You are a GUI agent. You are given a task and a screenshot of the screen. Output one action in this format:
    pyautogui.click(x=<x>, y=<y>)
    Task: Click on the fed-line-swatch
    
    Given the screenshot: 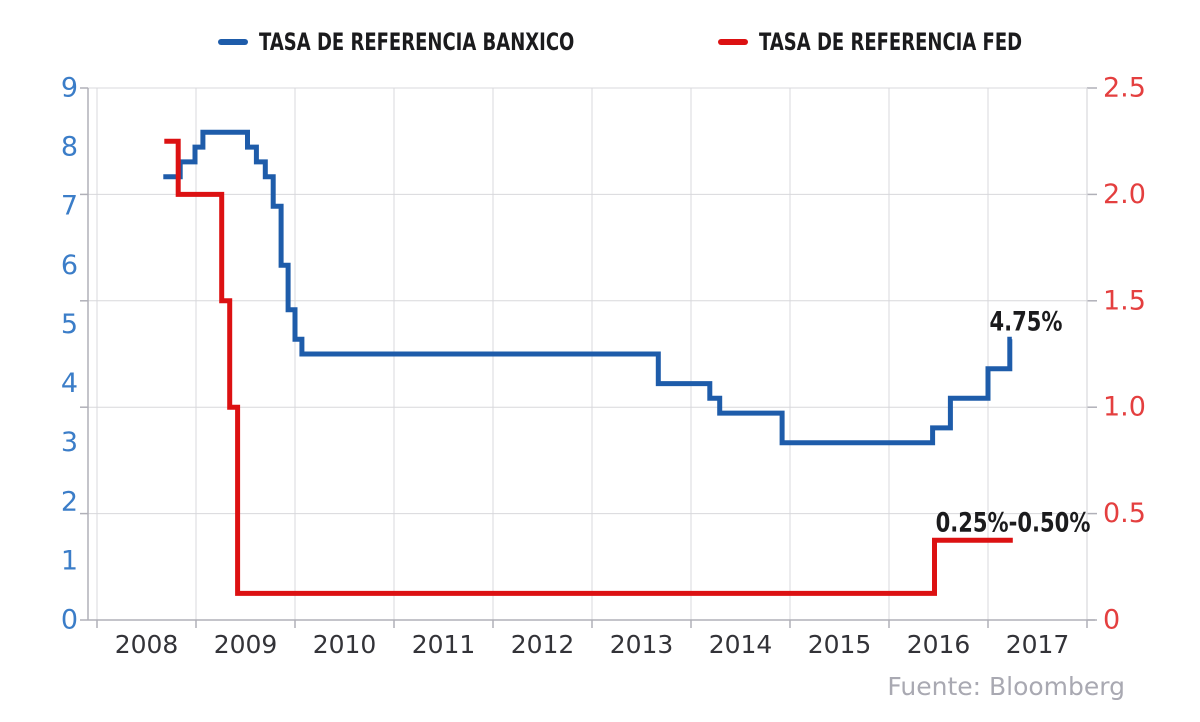 What is the action you would take?
    pyautogui.click(x=733, y=42)
    